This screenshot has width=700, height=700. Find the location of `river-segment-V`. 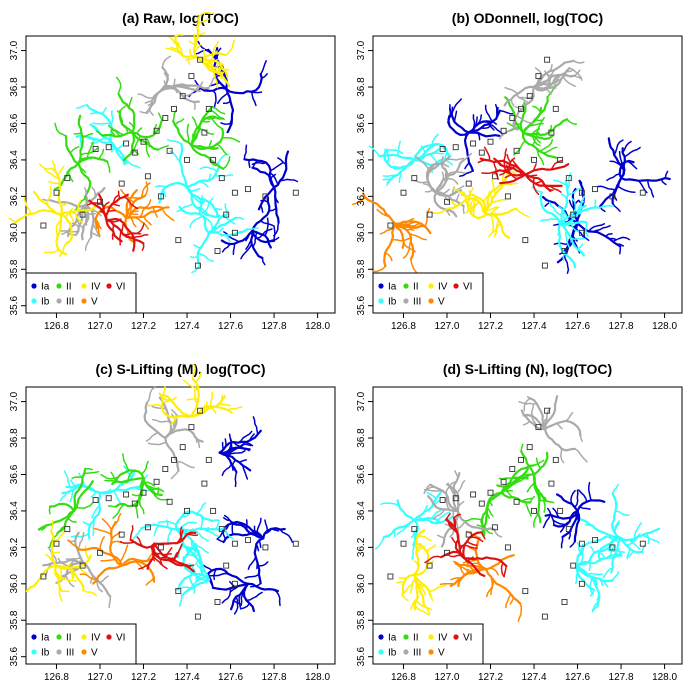

river-segment-V is located at coordinates (134, 212).